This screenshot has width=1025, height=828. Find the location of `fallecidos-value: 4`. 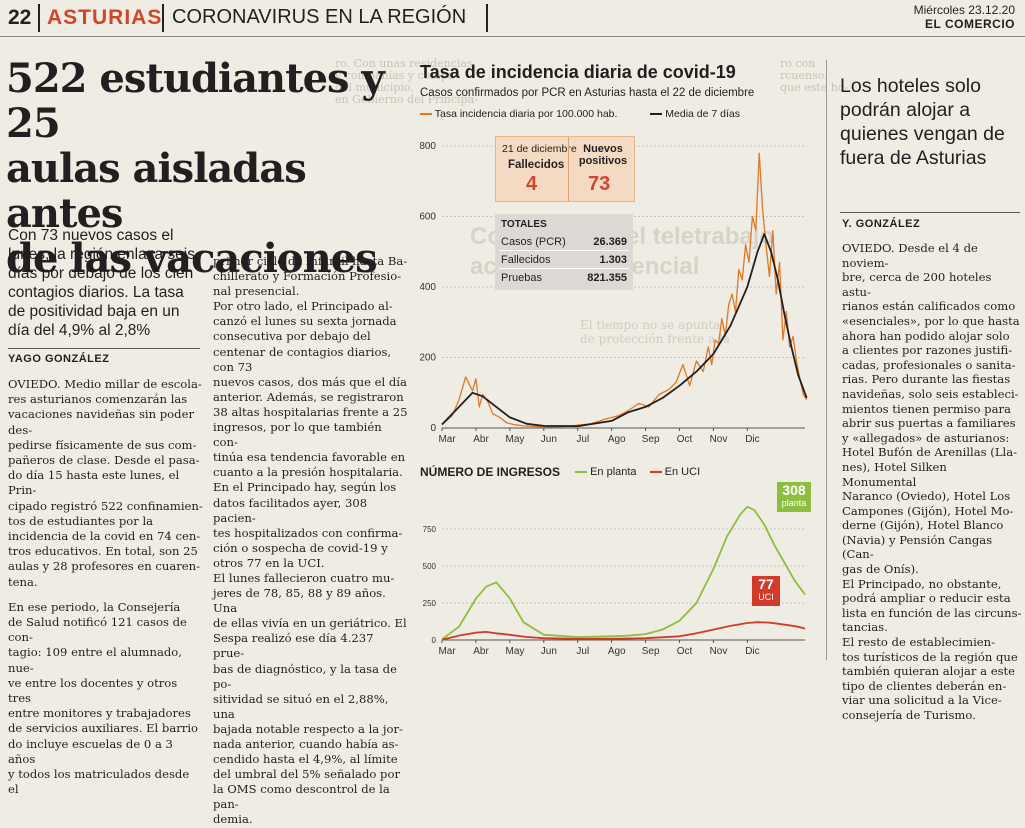

fallecidos-value: 4 is located at coordinates (532, 184).